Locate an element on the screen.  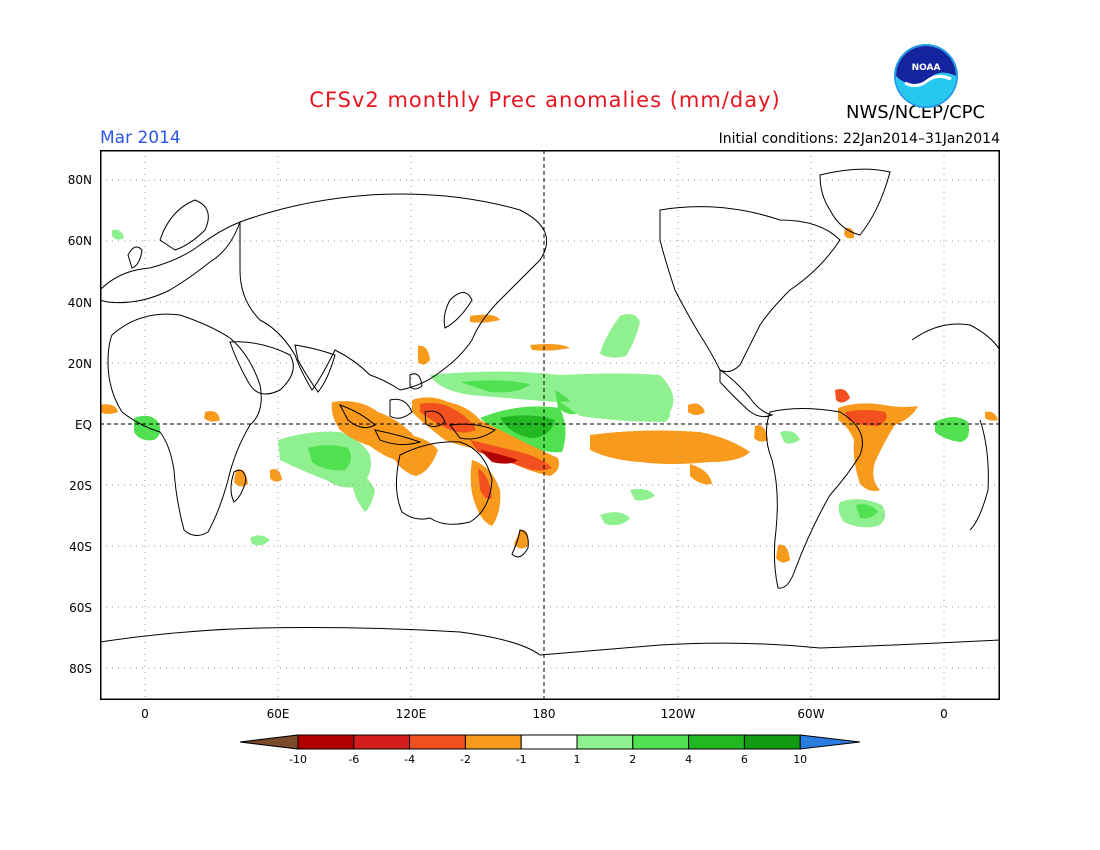
lat-label: 20S is located at coordinates (80, 486).